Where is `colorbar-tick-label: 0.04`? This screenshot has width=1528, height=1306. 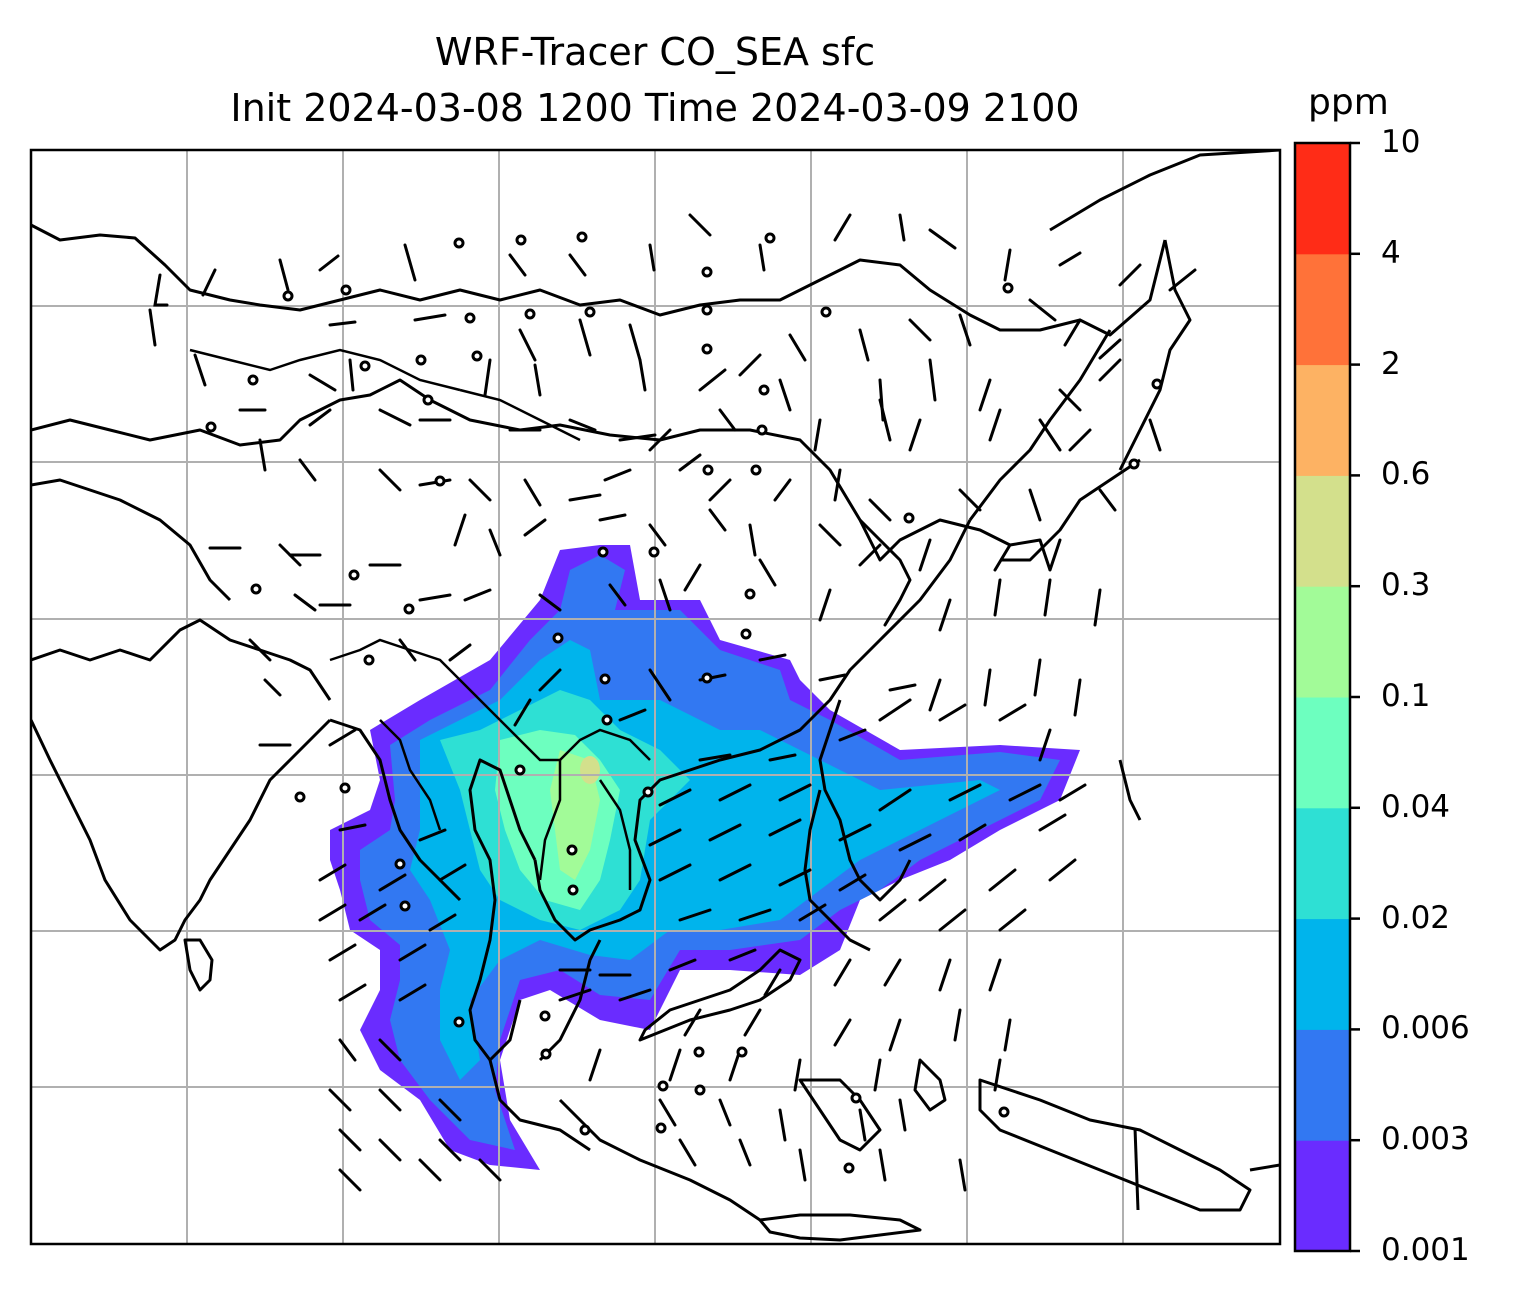
colorbar-tick-label: 0.04 is located at coordinates (1416, 806).